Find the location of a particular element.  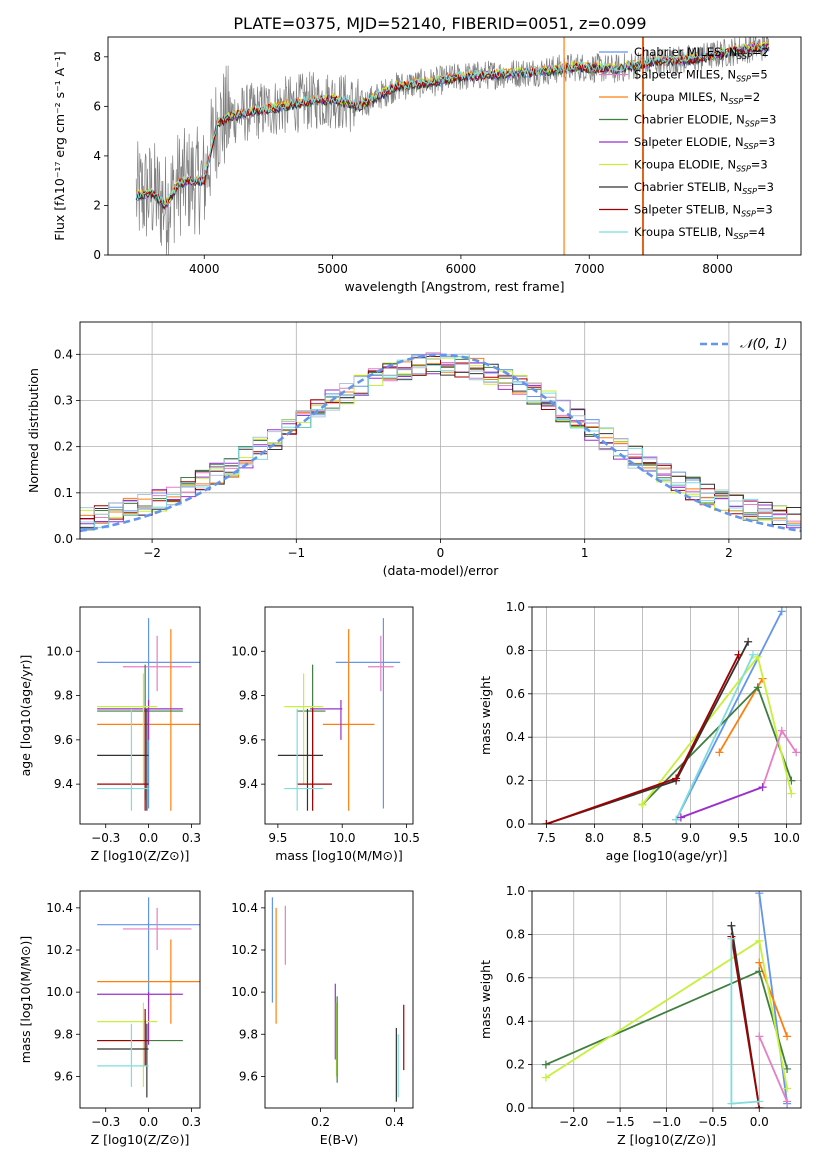

age-vs-Z-plot-area is located at coordinates (148, 714).